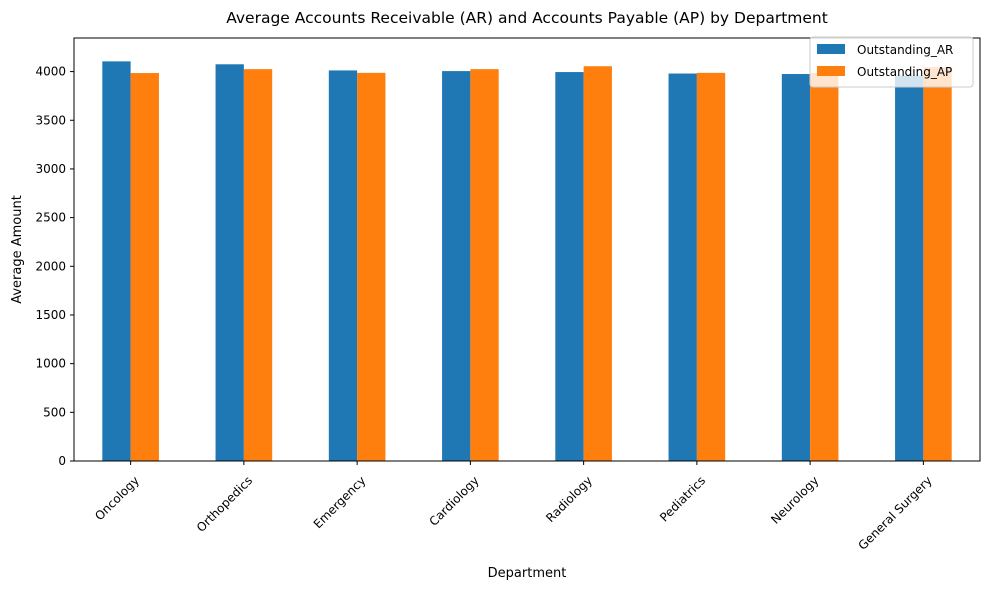 Image resolution: width=989 pixels, height=590 pixels. I want to click on x-tick-label: Radiology, so click(569, 499).